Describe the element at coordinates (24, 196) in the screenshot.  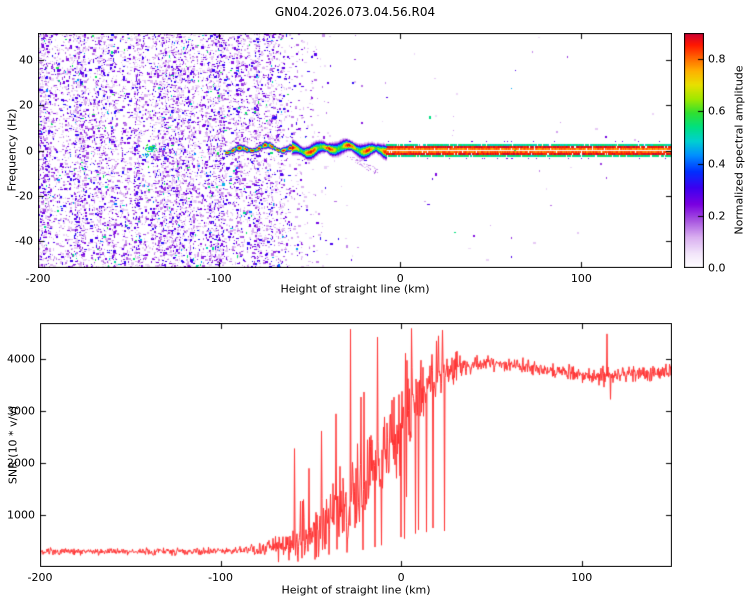
I see `spectrogram-y-tick-label: -20` at that location.